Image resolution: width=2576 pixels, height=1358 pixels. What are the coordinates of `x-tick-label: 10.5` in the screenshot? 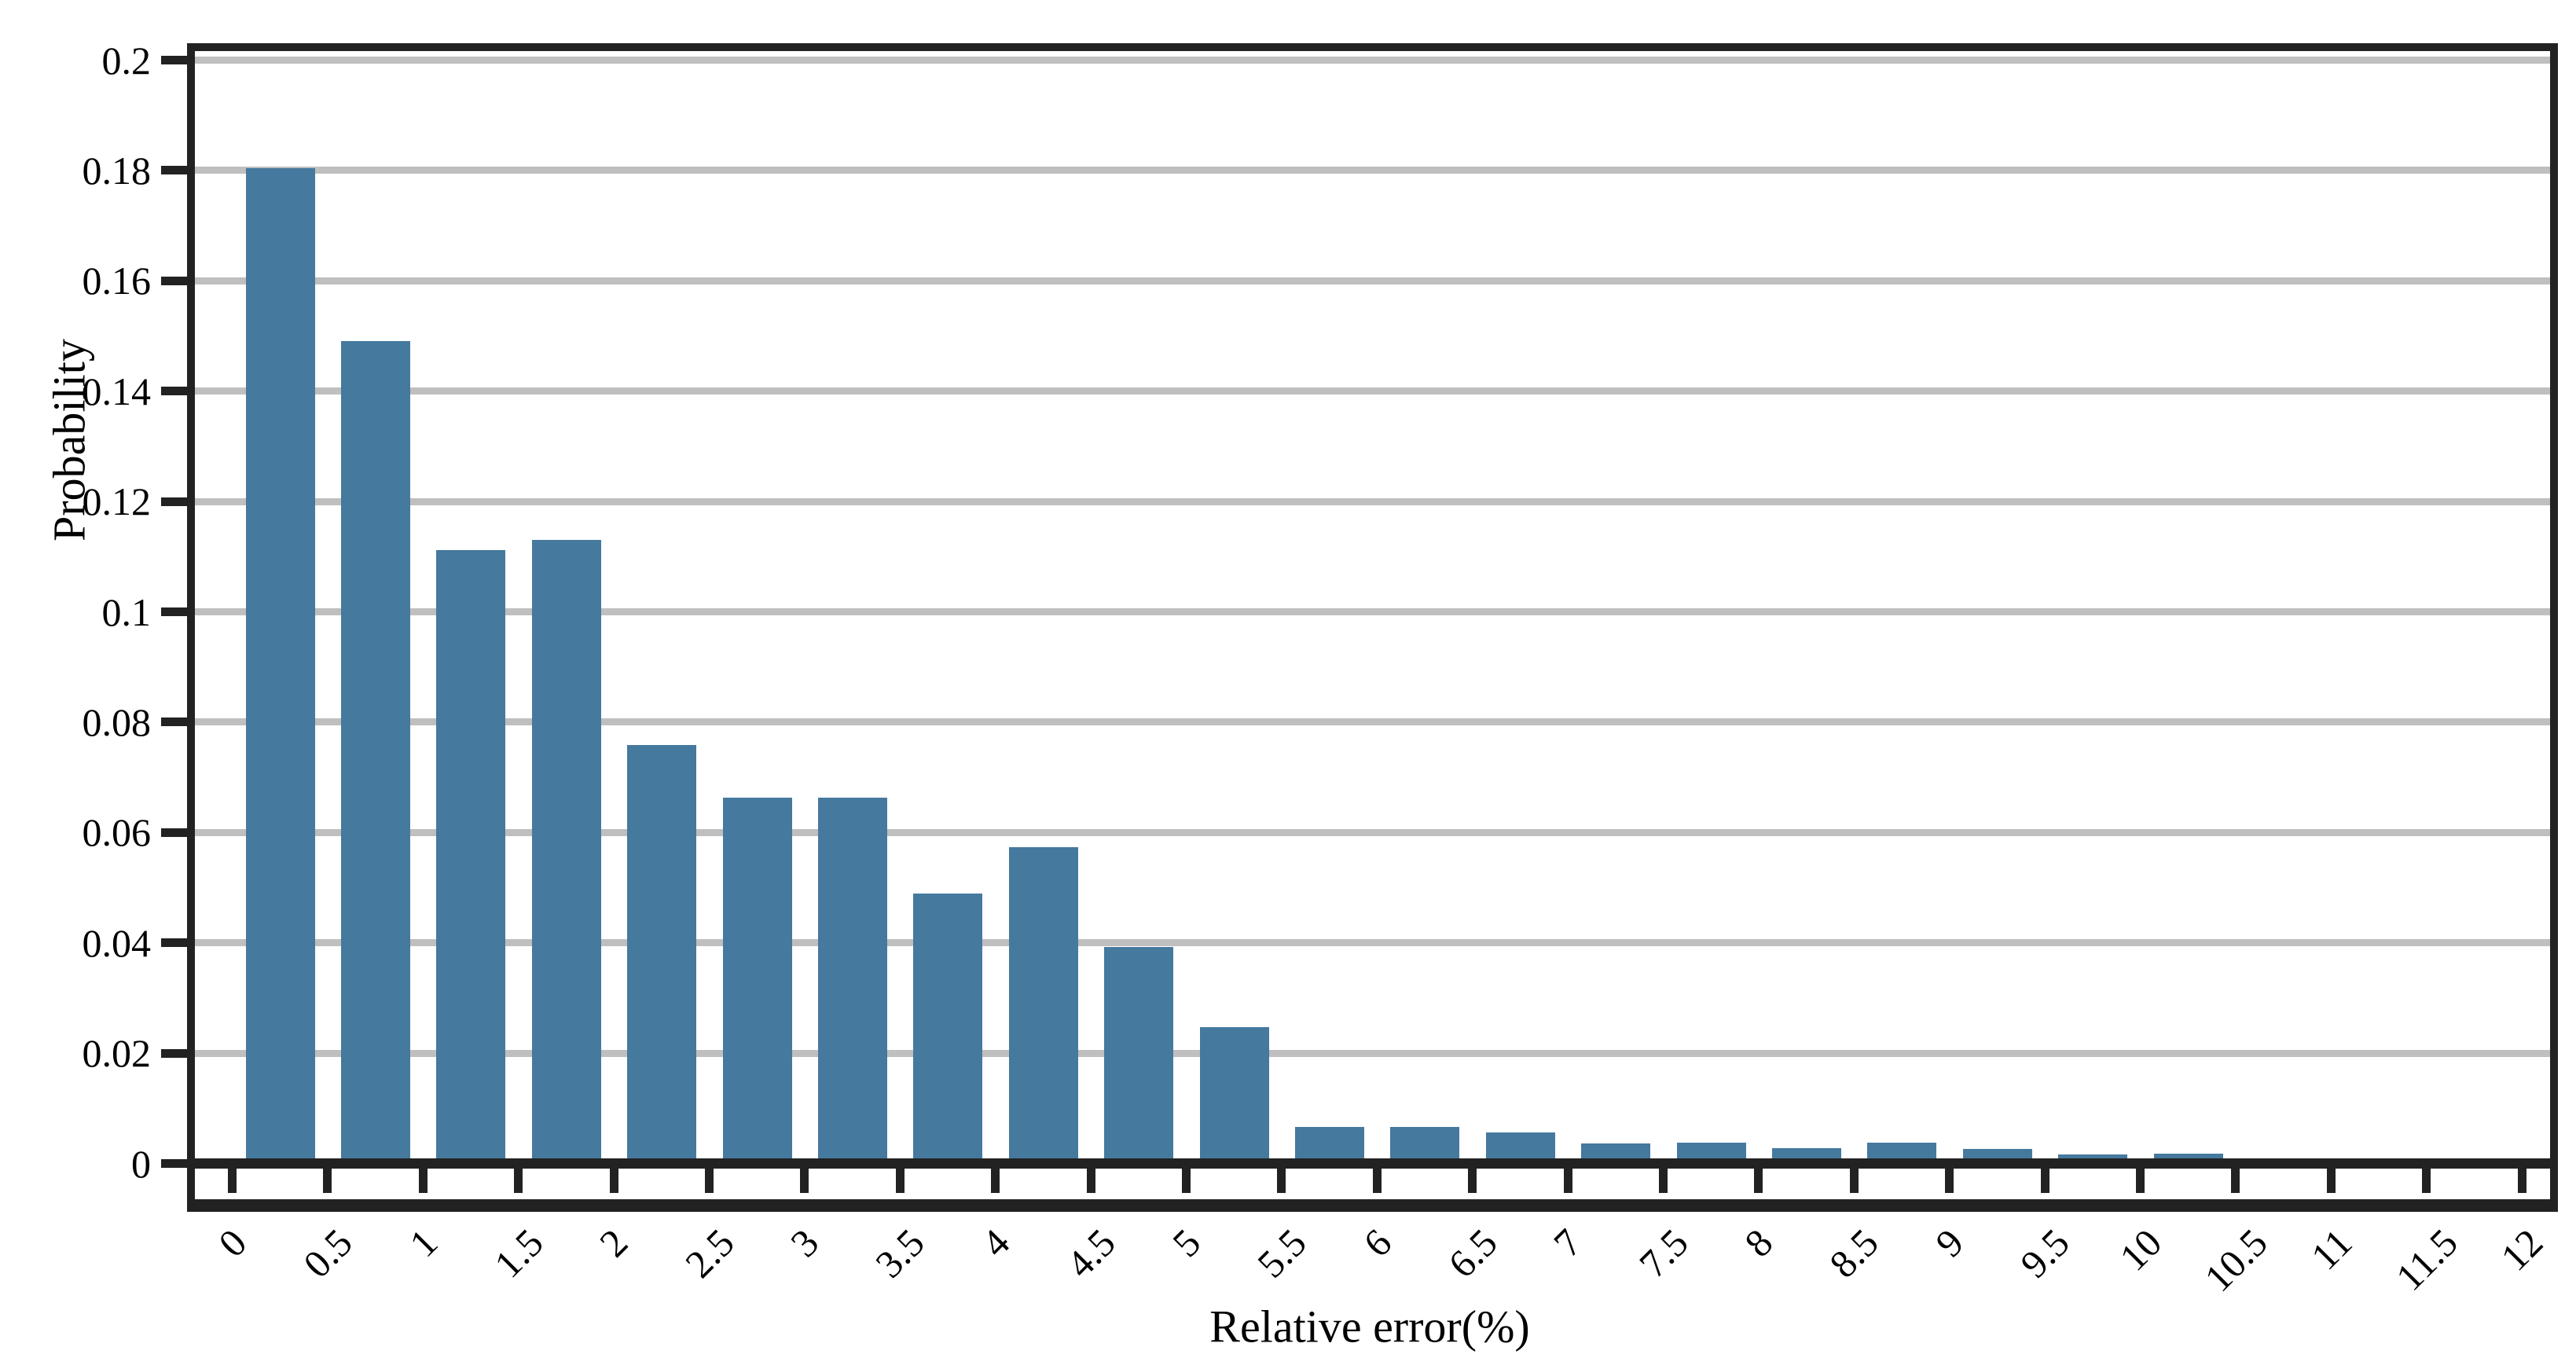 It's located at (2236, 1260).